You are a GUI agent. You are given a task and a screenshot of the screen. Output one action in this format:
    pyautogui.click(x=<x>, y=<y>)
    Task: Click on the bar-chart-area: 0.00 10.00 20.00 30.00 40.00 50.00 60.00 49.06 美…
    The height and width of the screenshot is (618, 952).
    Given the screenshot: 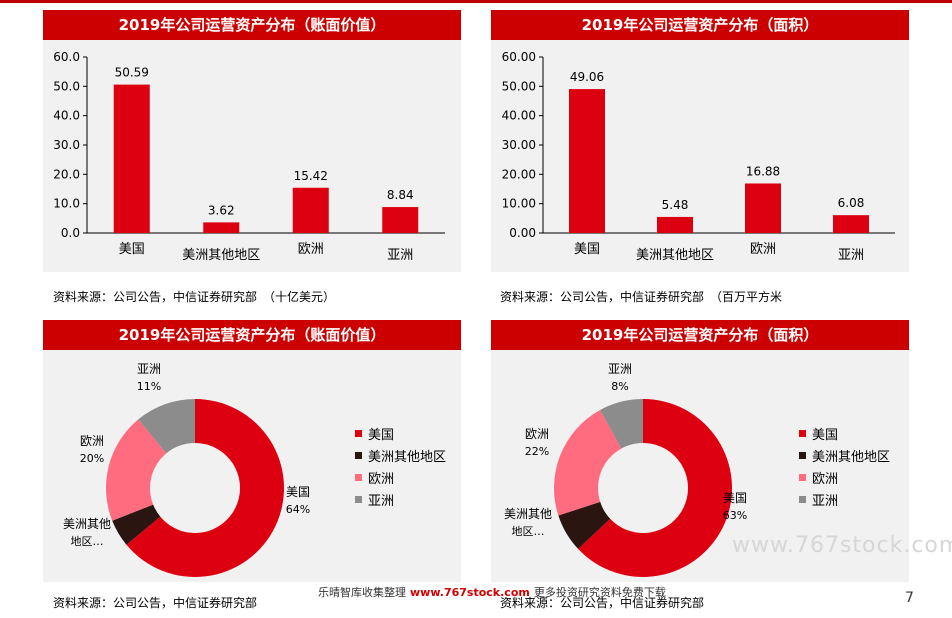 What is the action you would take?
    pyautogui.click(x=698, y=156)
    